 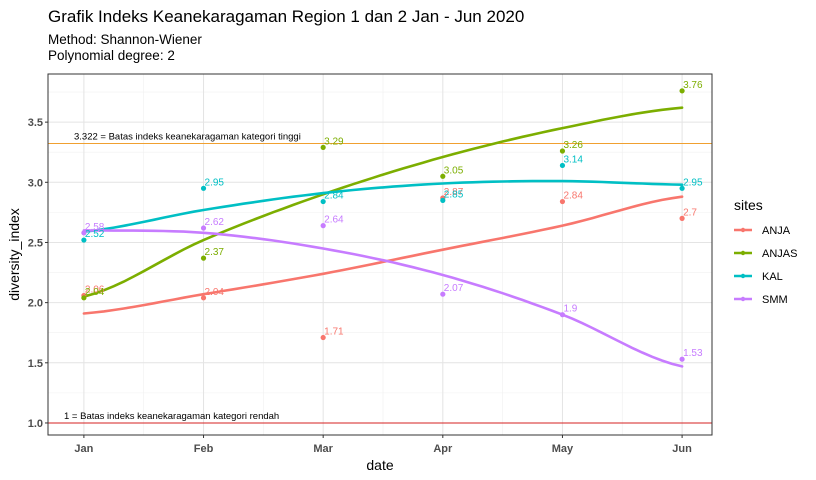 I want to click on x-tick-label: Feb, so click(x=204, y=449).